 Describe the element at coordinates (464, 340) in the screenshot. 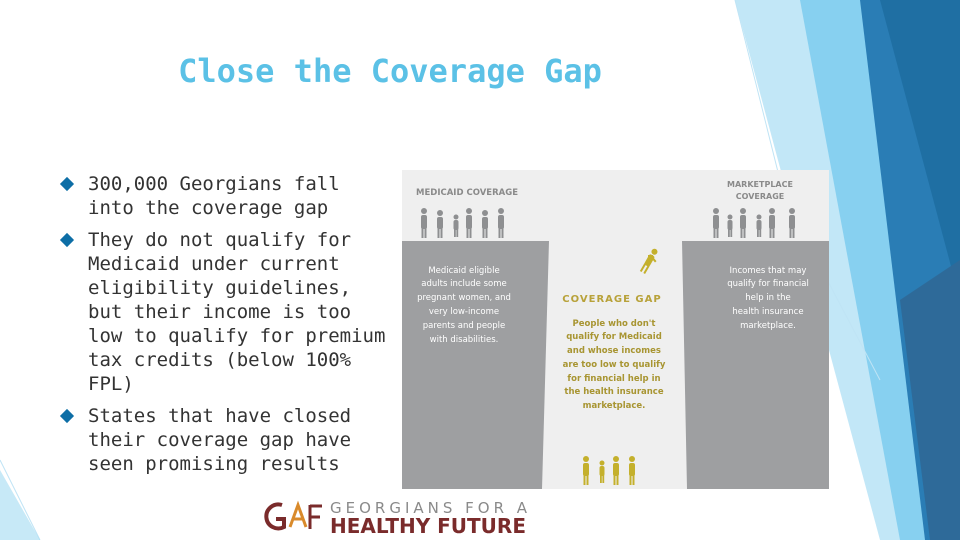

I see `medicaid-text-line: with disabilities.` at that location.